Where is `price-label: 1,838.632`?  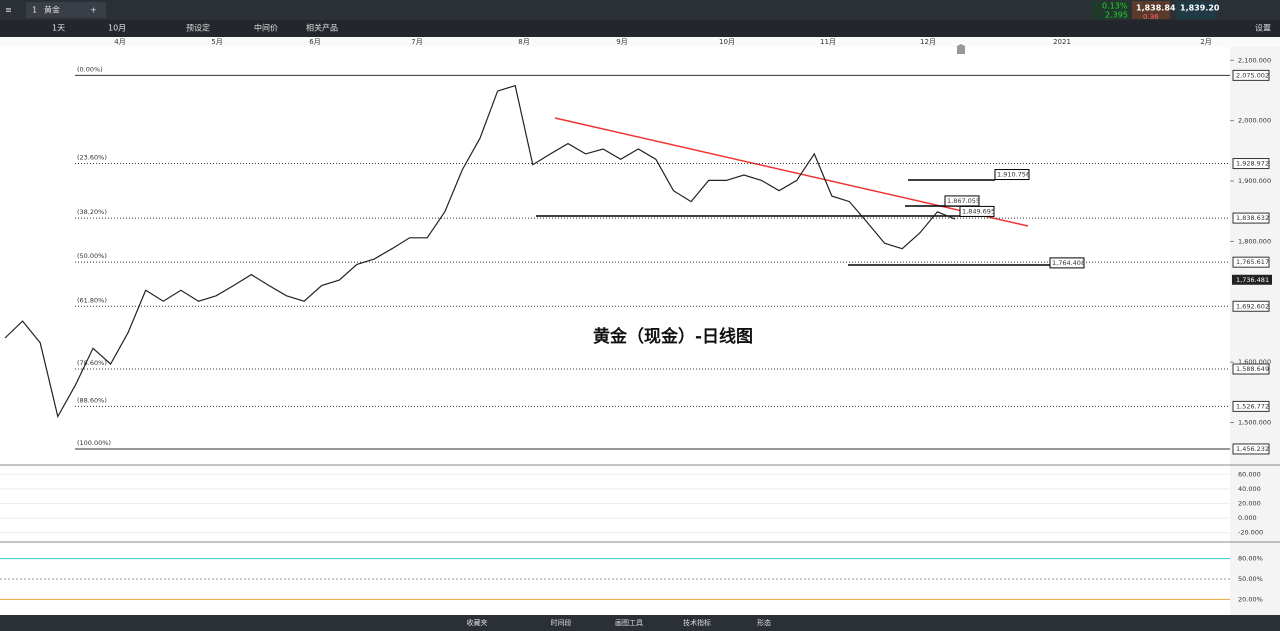
price-label: 1,838.632 is located at coordinates (1252, 218).